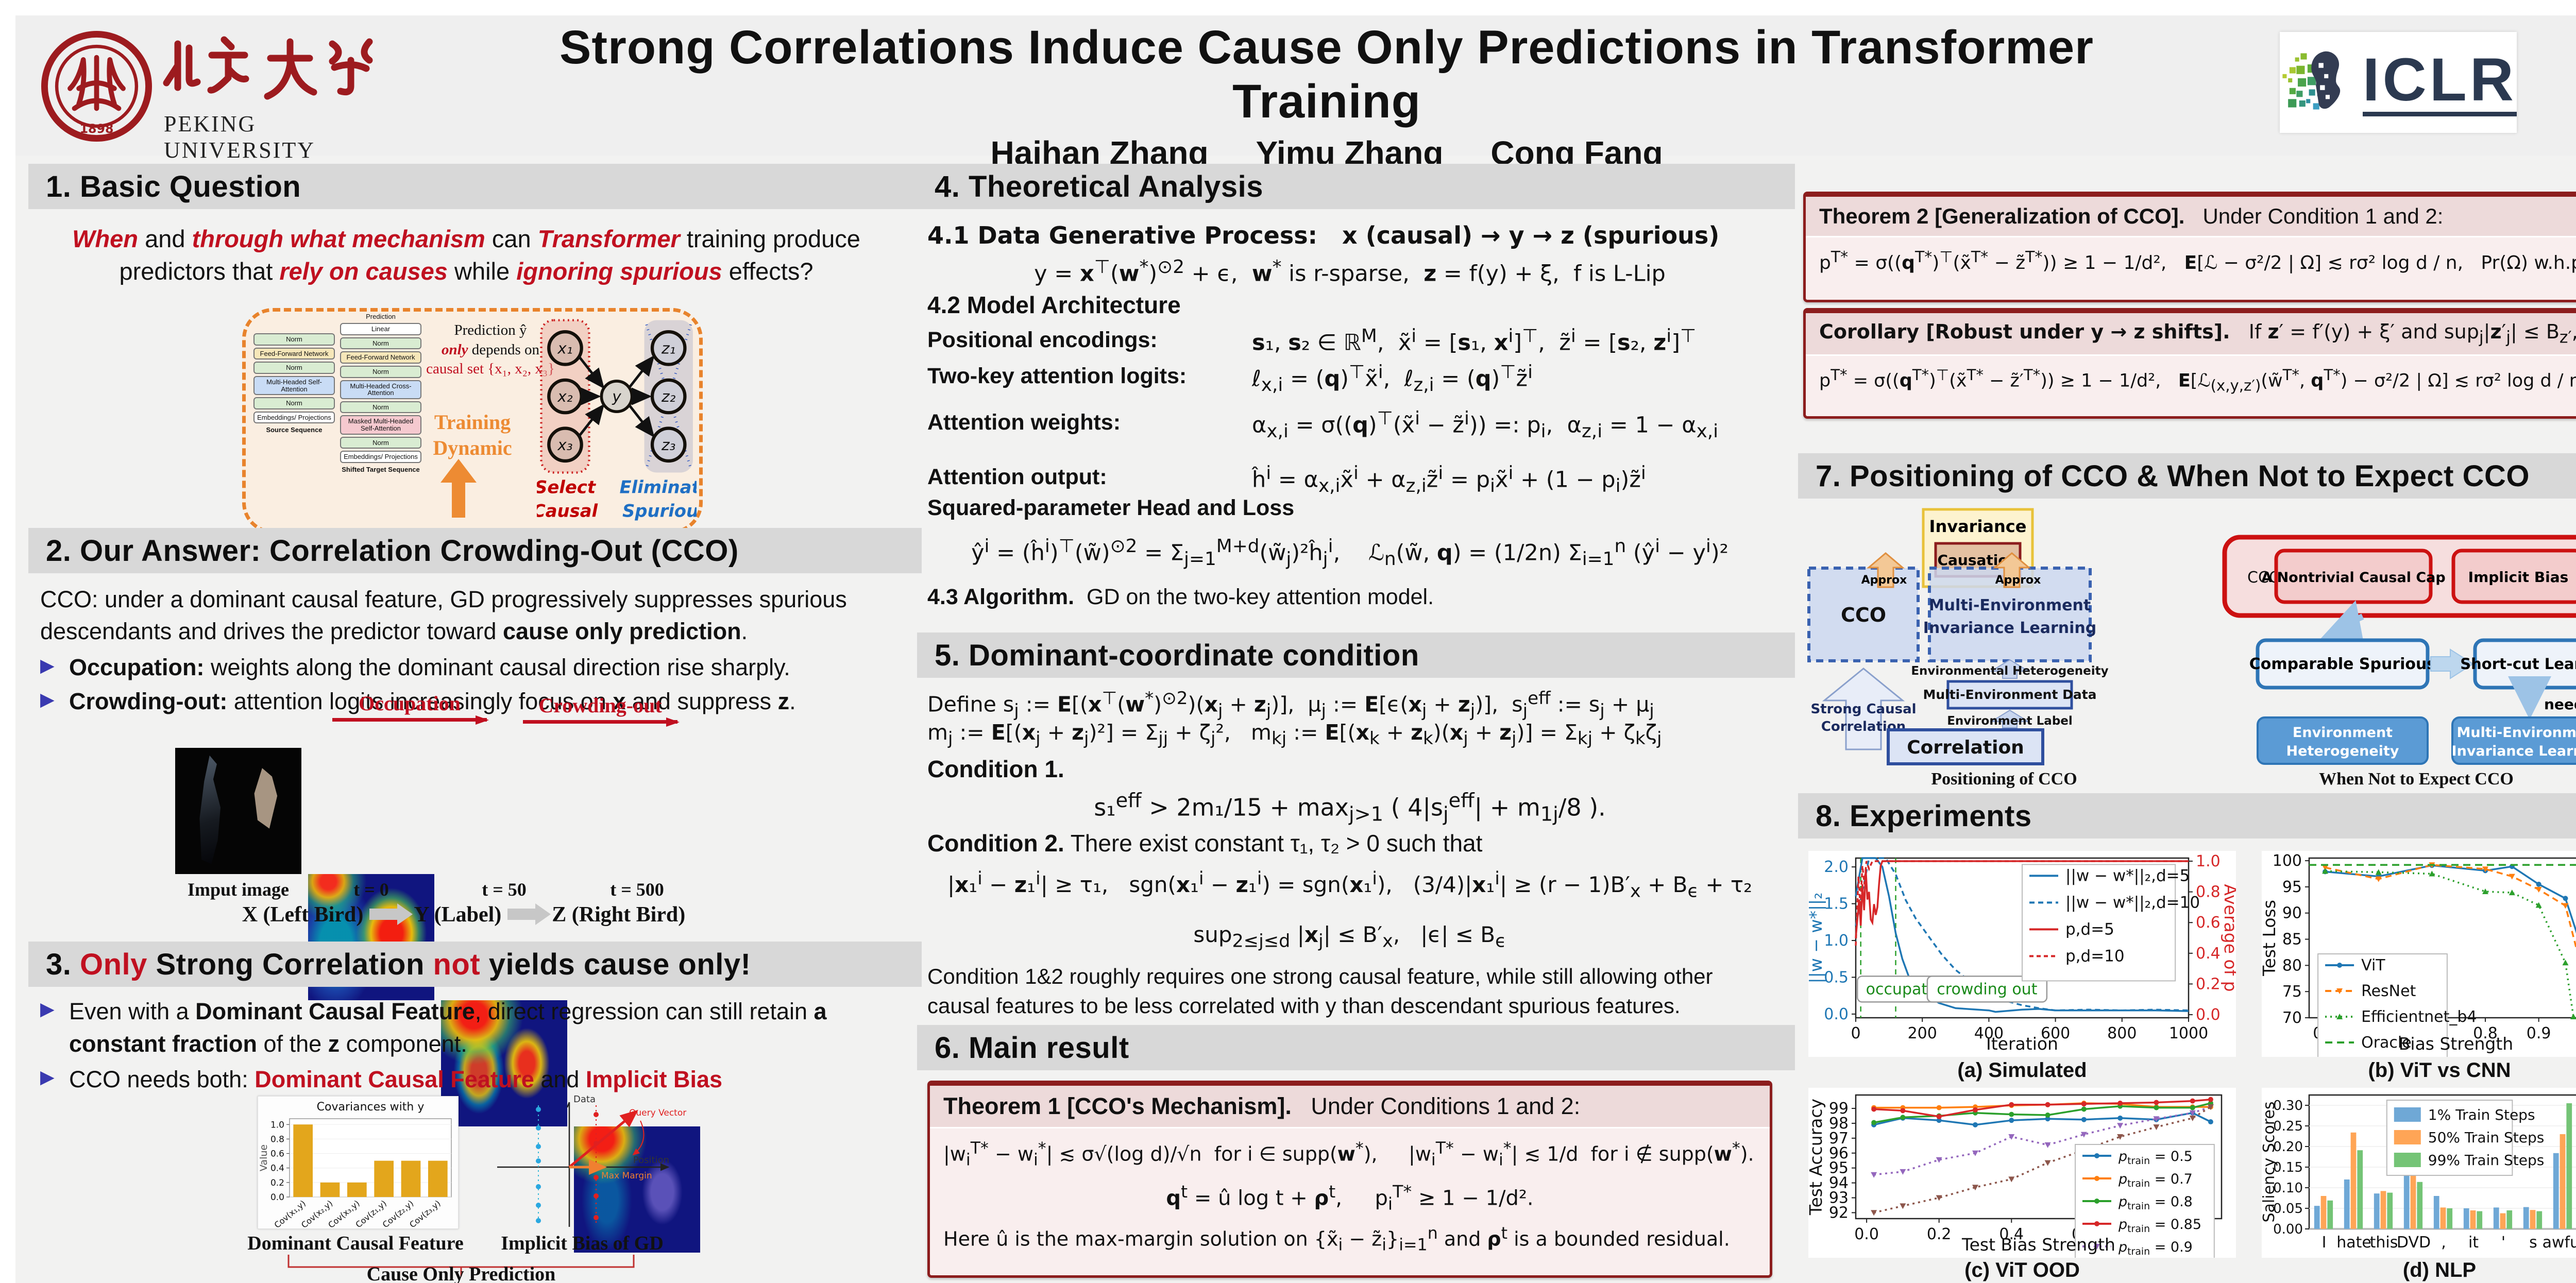  What do you see at coordinates (626, 1176) in the screenshot?
I see `max-margin-label: Max Margin` at bounding box center [626, 1176].